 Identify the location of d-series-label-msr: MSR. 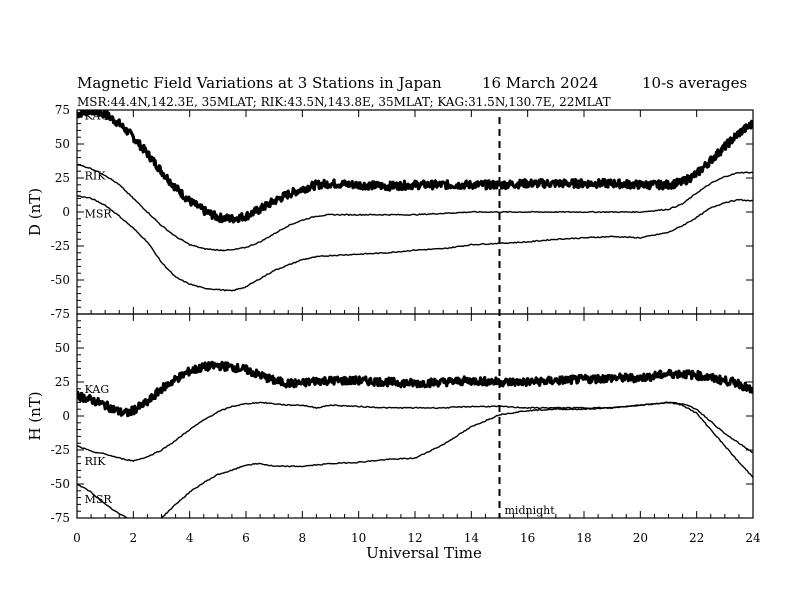
(99, 213).